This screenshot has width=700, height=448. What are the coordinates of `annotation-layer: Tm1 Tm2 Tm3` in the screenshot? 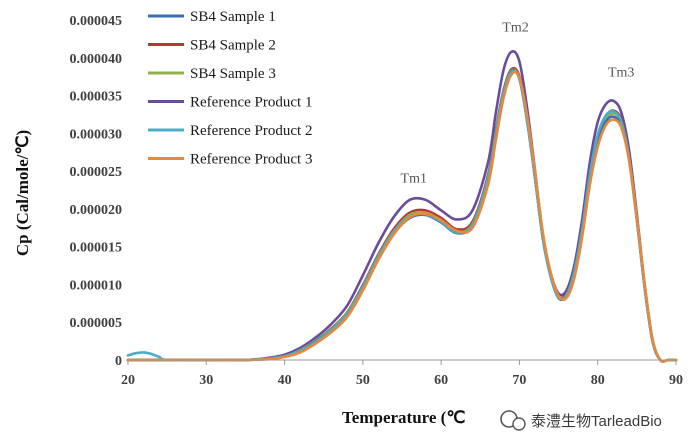 It's located at (518, 103).